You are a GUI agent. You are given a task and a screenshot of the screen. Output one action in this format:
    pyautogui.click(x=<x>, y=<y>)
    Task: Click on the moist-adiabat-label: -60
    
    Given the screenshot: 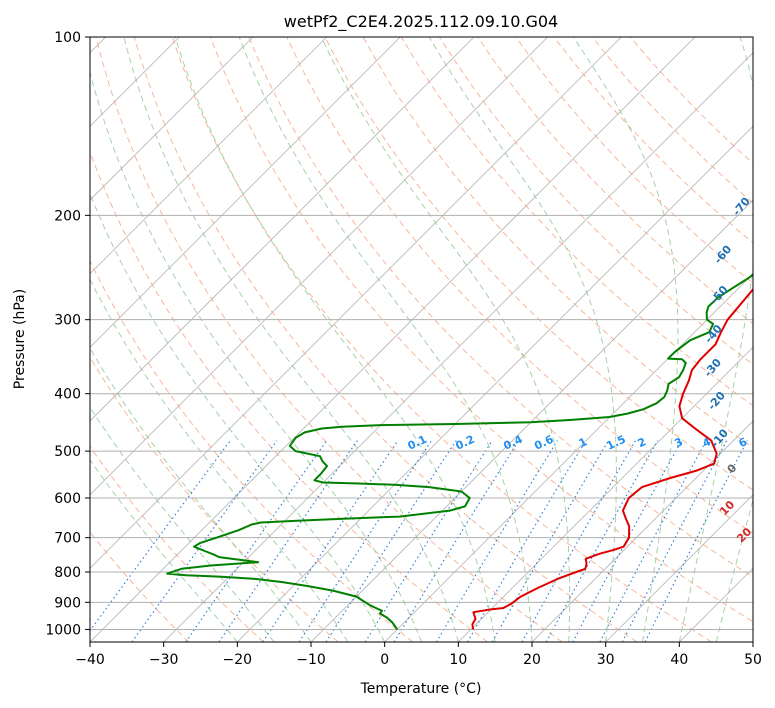 What is the action you would take?
    pyautogui.click(x=723, y=255)
    